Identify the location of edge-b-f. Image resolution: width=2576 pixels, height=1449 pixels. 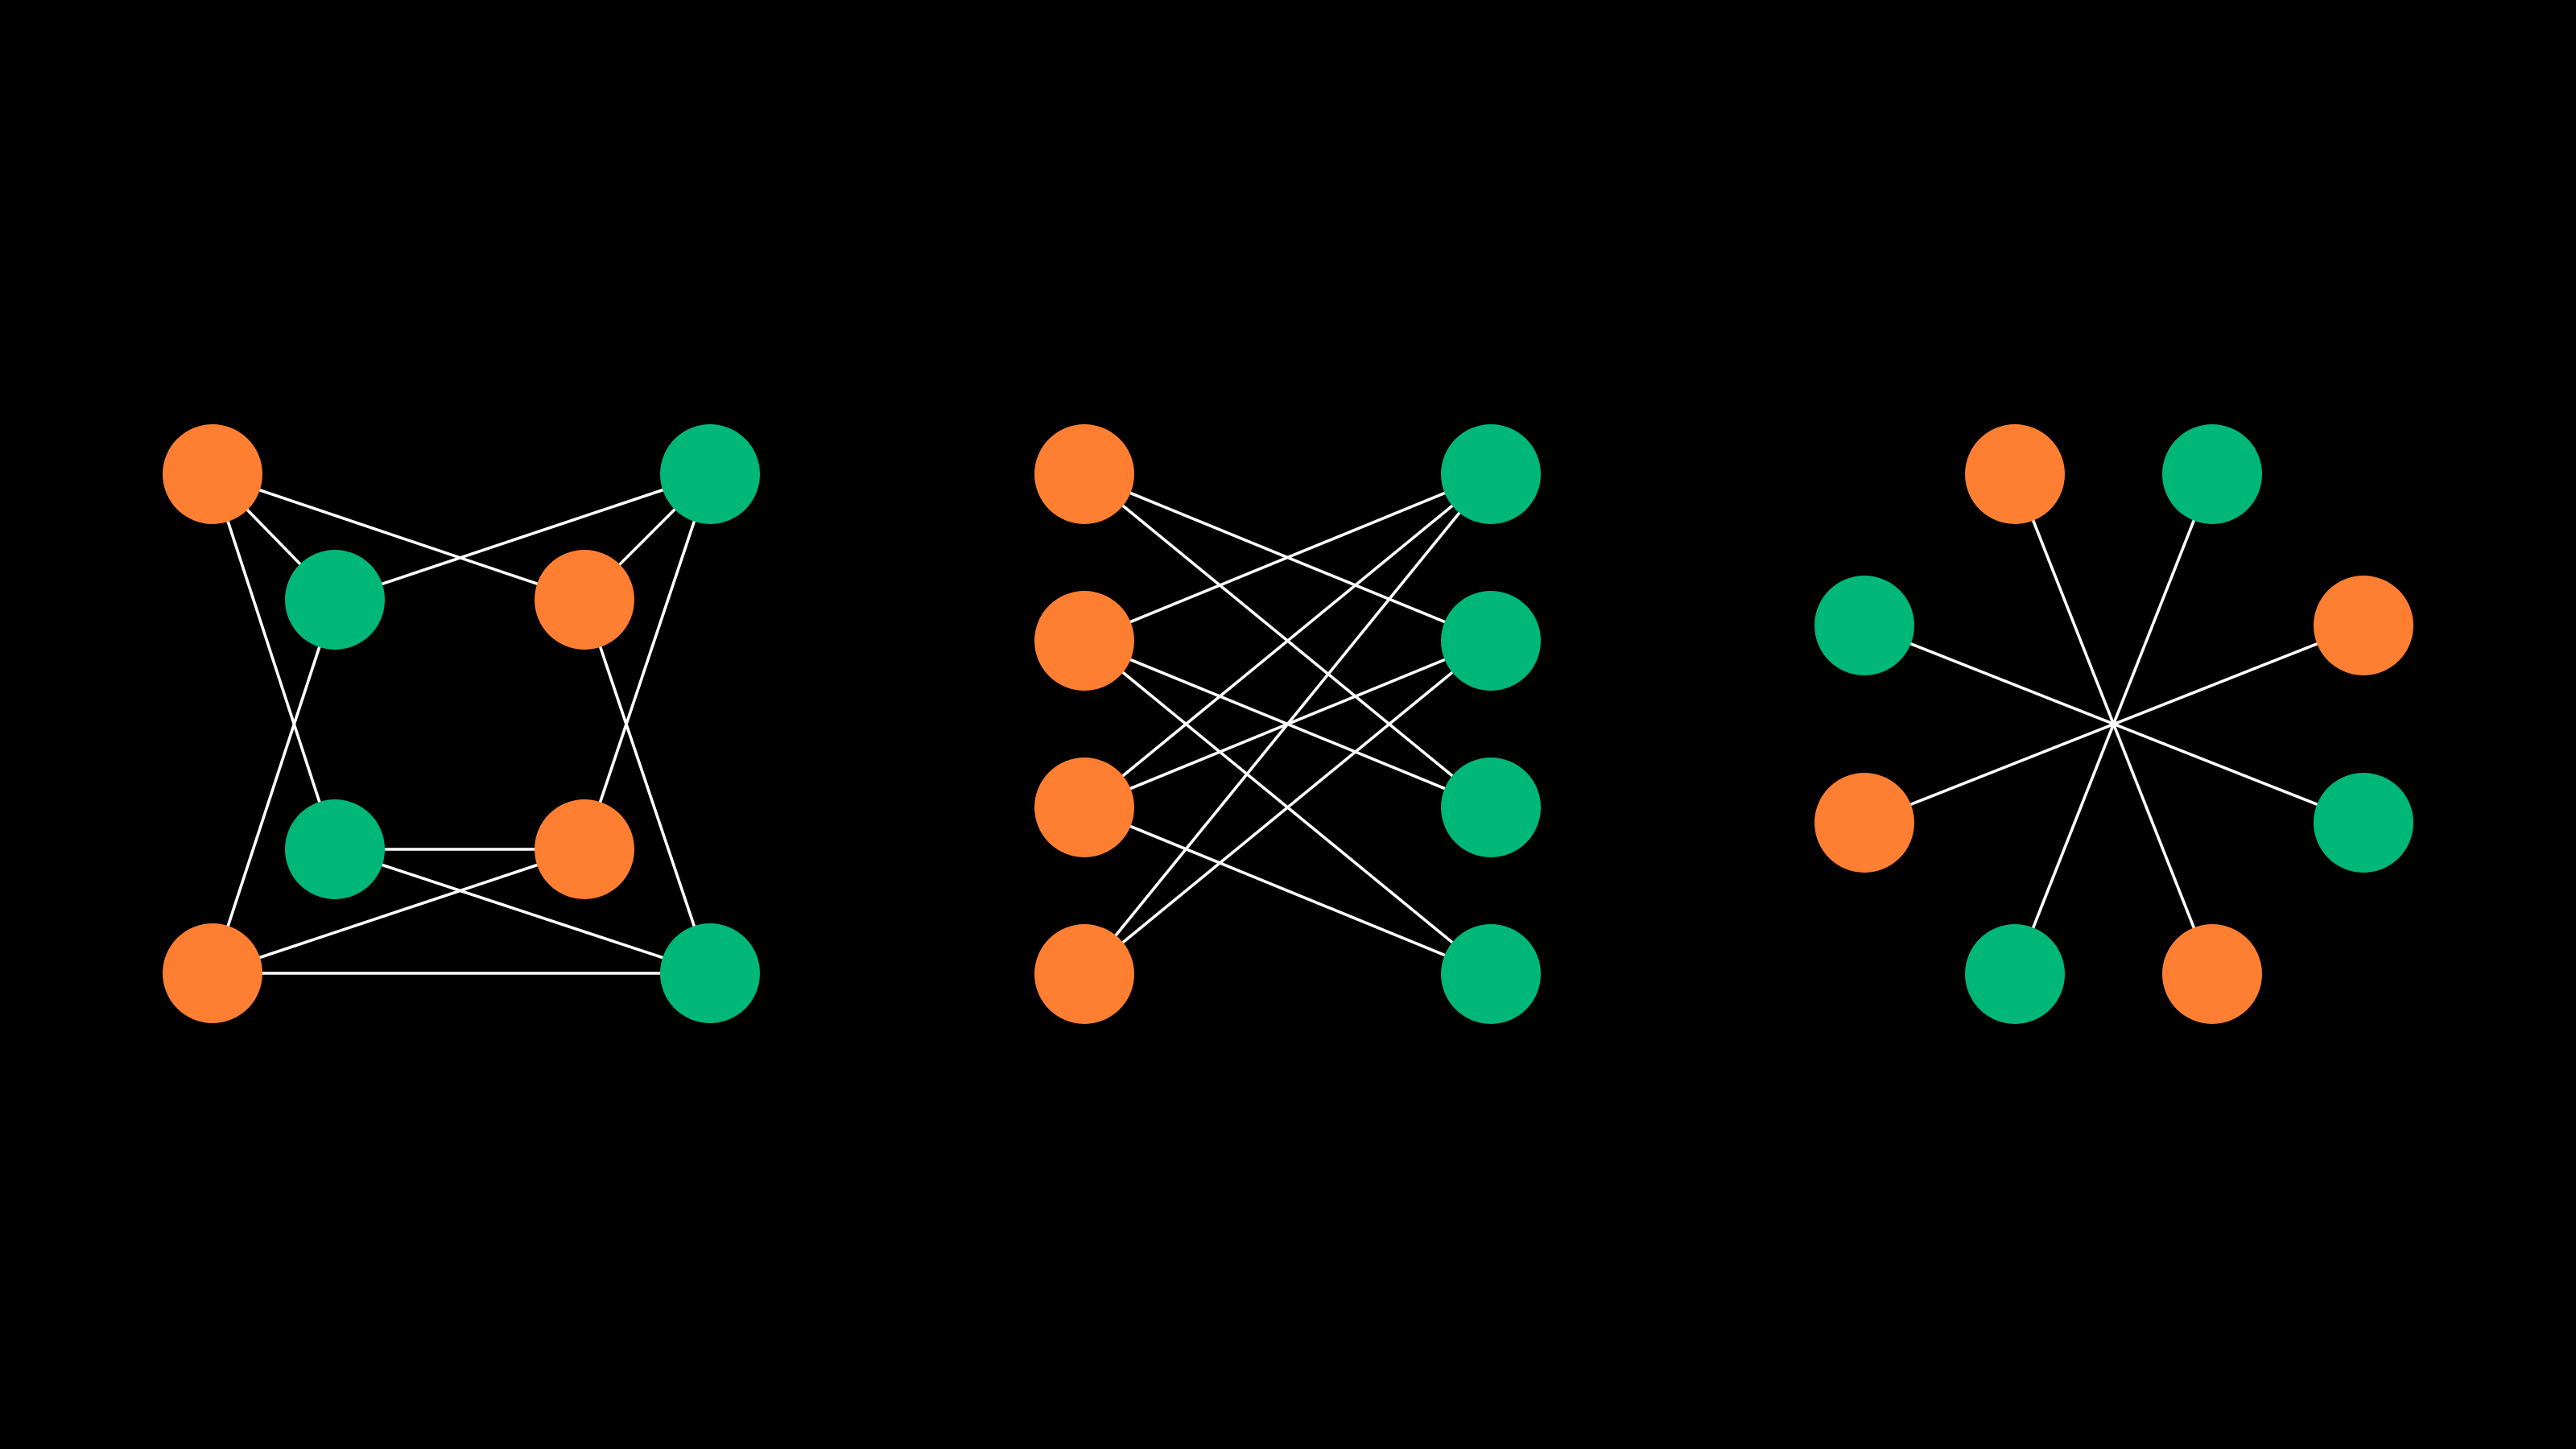
(647, 662).